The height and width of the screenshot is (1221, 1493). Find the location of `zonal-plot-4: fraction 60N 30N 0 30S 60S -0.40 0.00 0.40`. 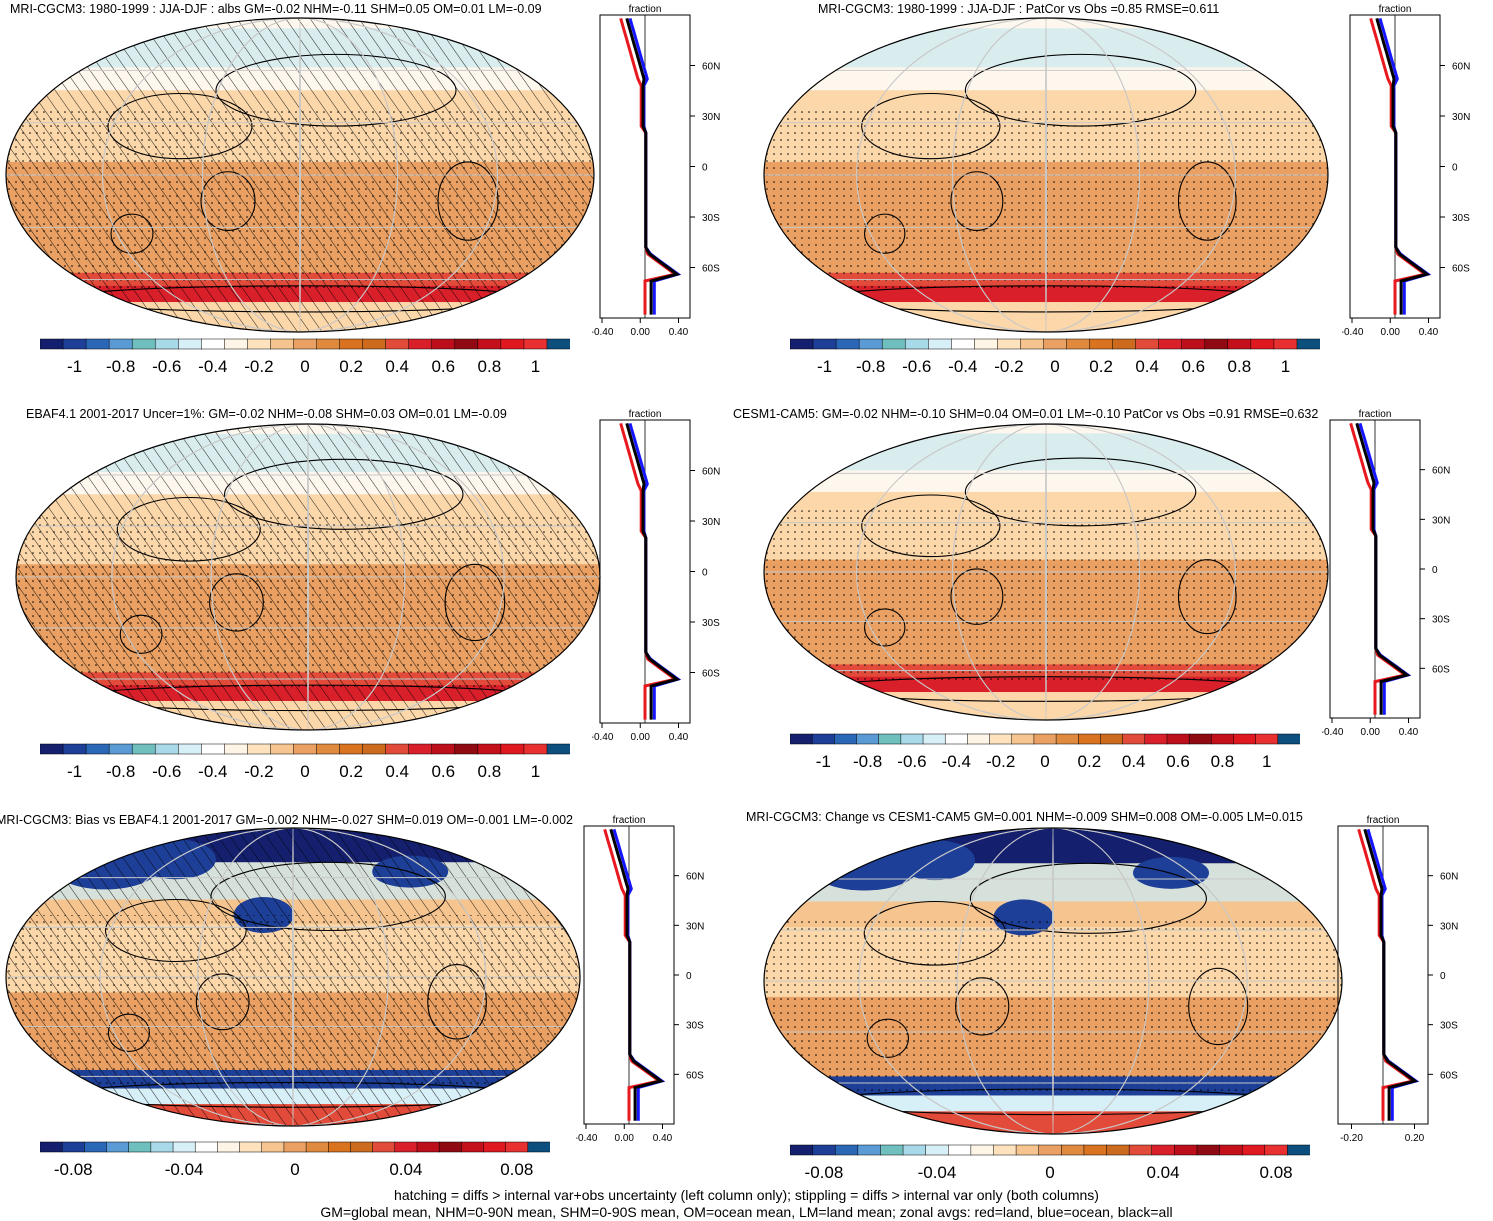

zonal-plot-4: fraction 60N 30N 0 30S 60S -0.40 0.00 0.40 is located at coordinates (1386, 573).